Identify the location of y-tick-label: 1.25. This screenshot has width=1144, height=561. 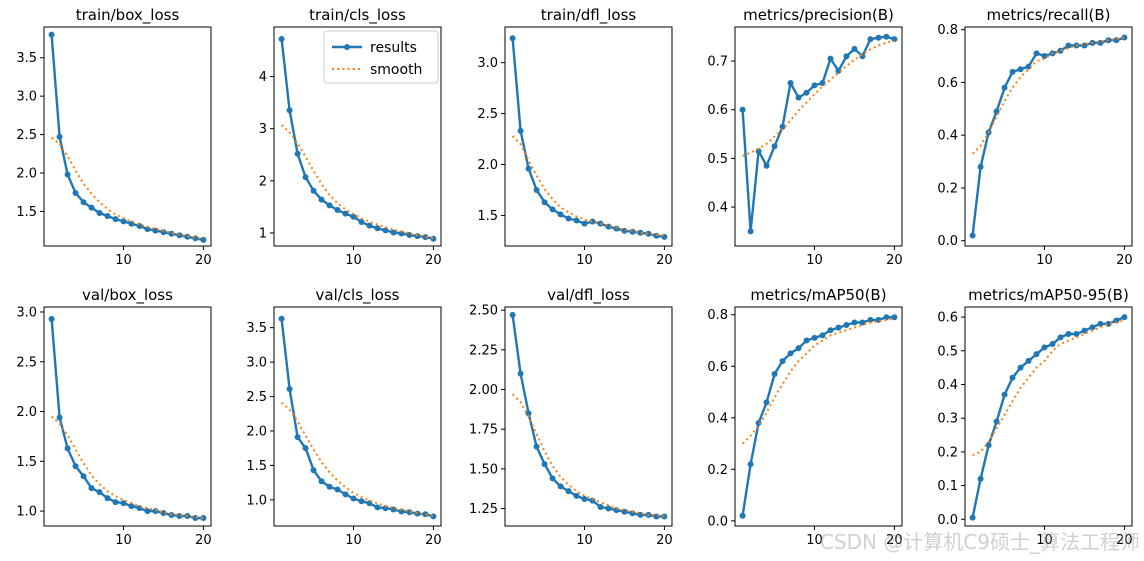
(483, 509).